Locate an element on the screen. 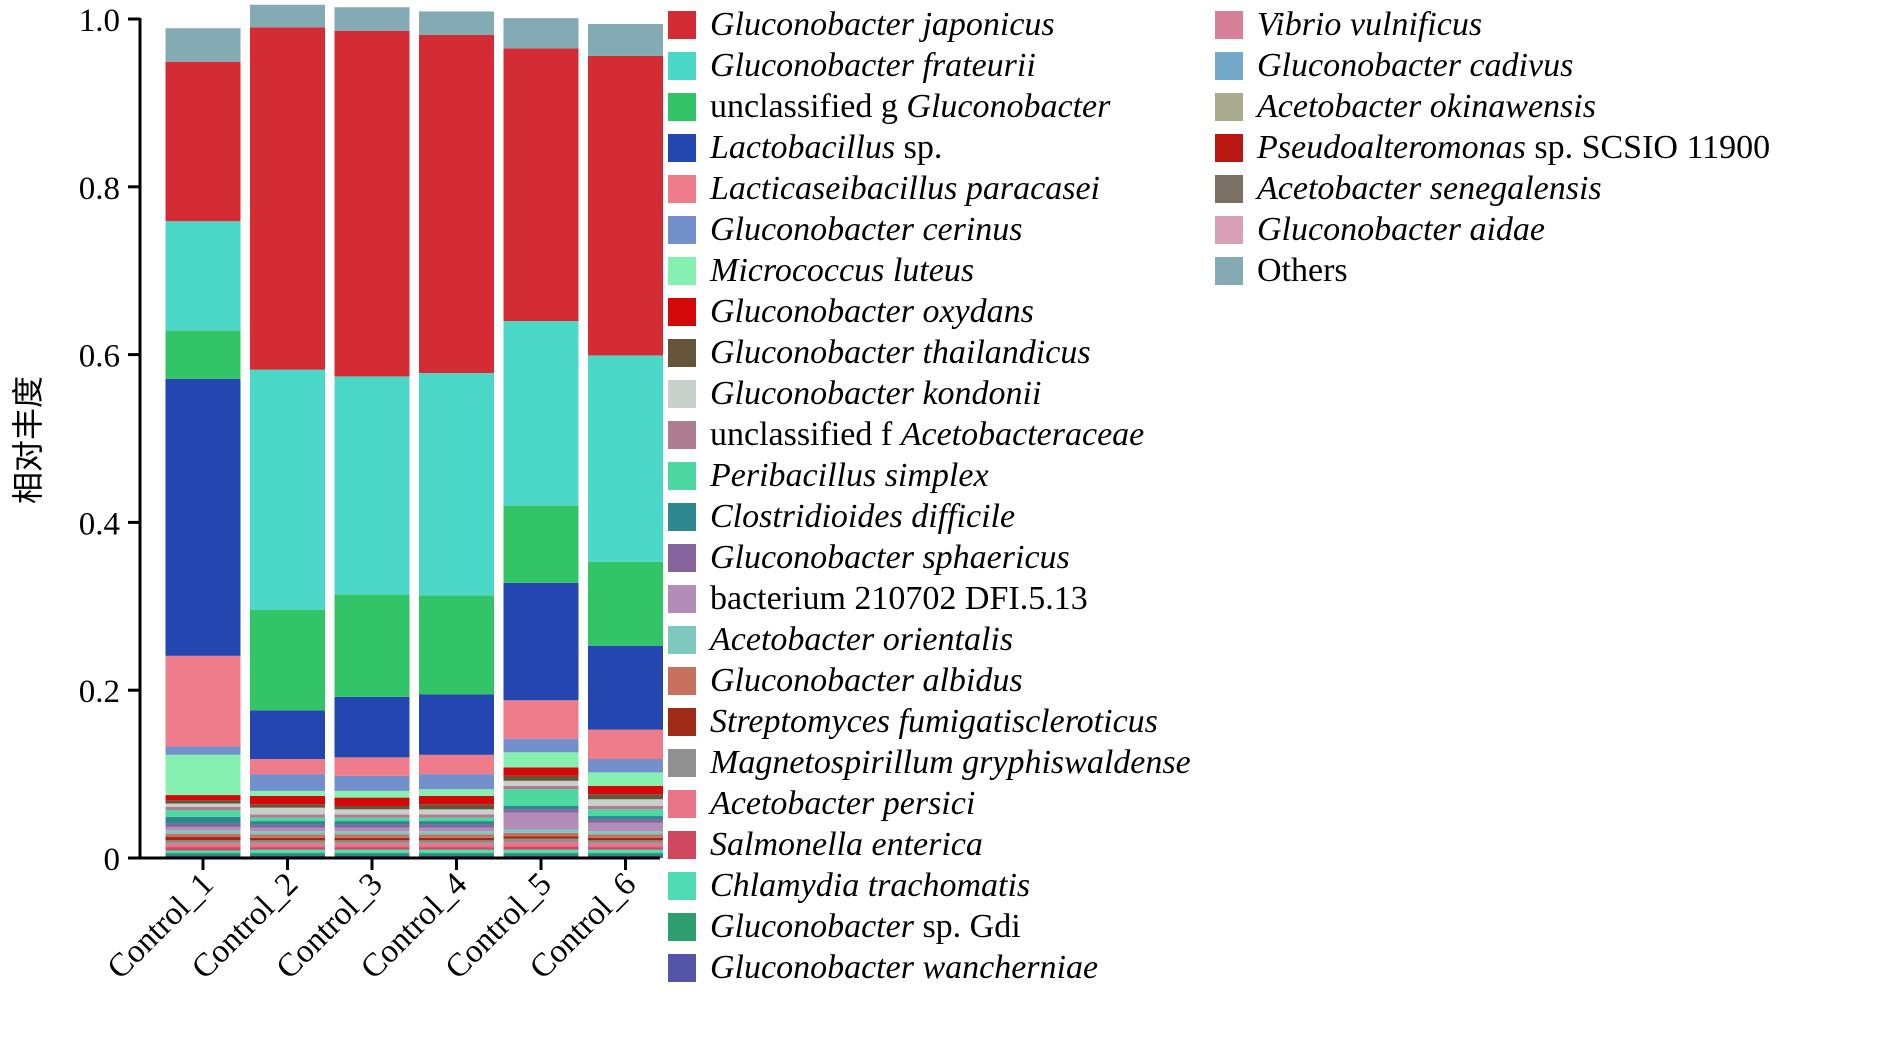 The height and width of the screenshot is (1037, 1890). bar-segment-control-6-others is located at coordinates (625, 40).